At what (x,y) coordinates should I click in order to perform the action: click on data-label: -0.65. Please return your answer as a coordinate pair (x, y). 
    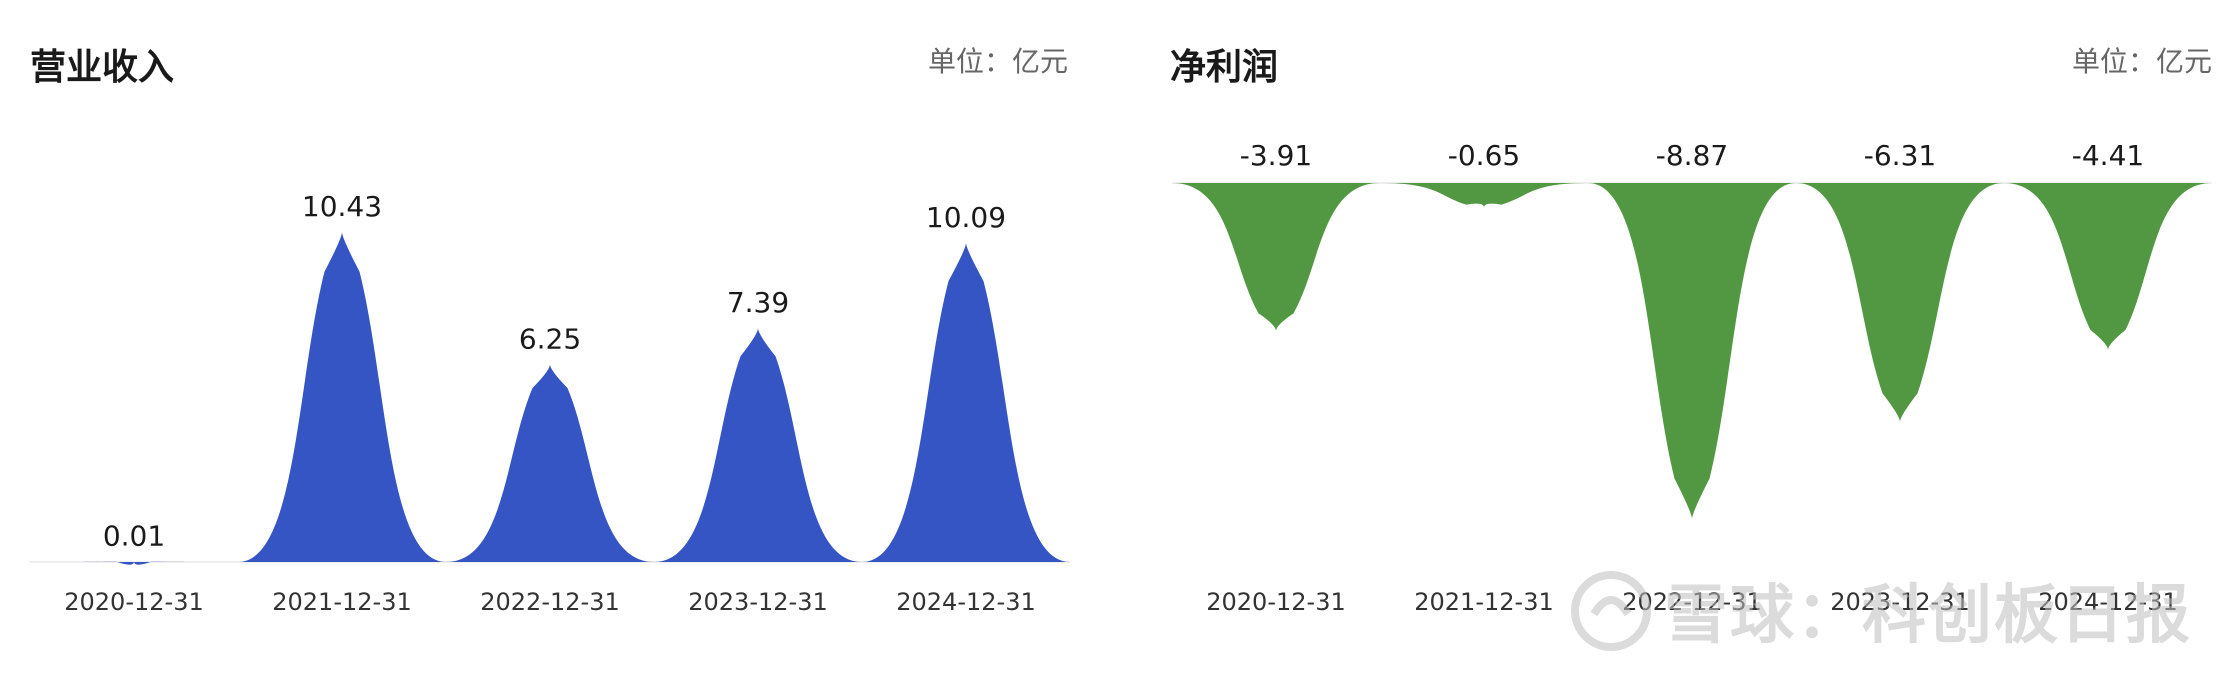
    Looking at the image, I should click on (1484, 155).